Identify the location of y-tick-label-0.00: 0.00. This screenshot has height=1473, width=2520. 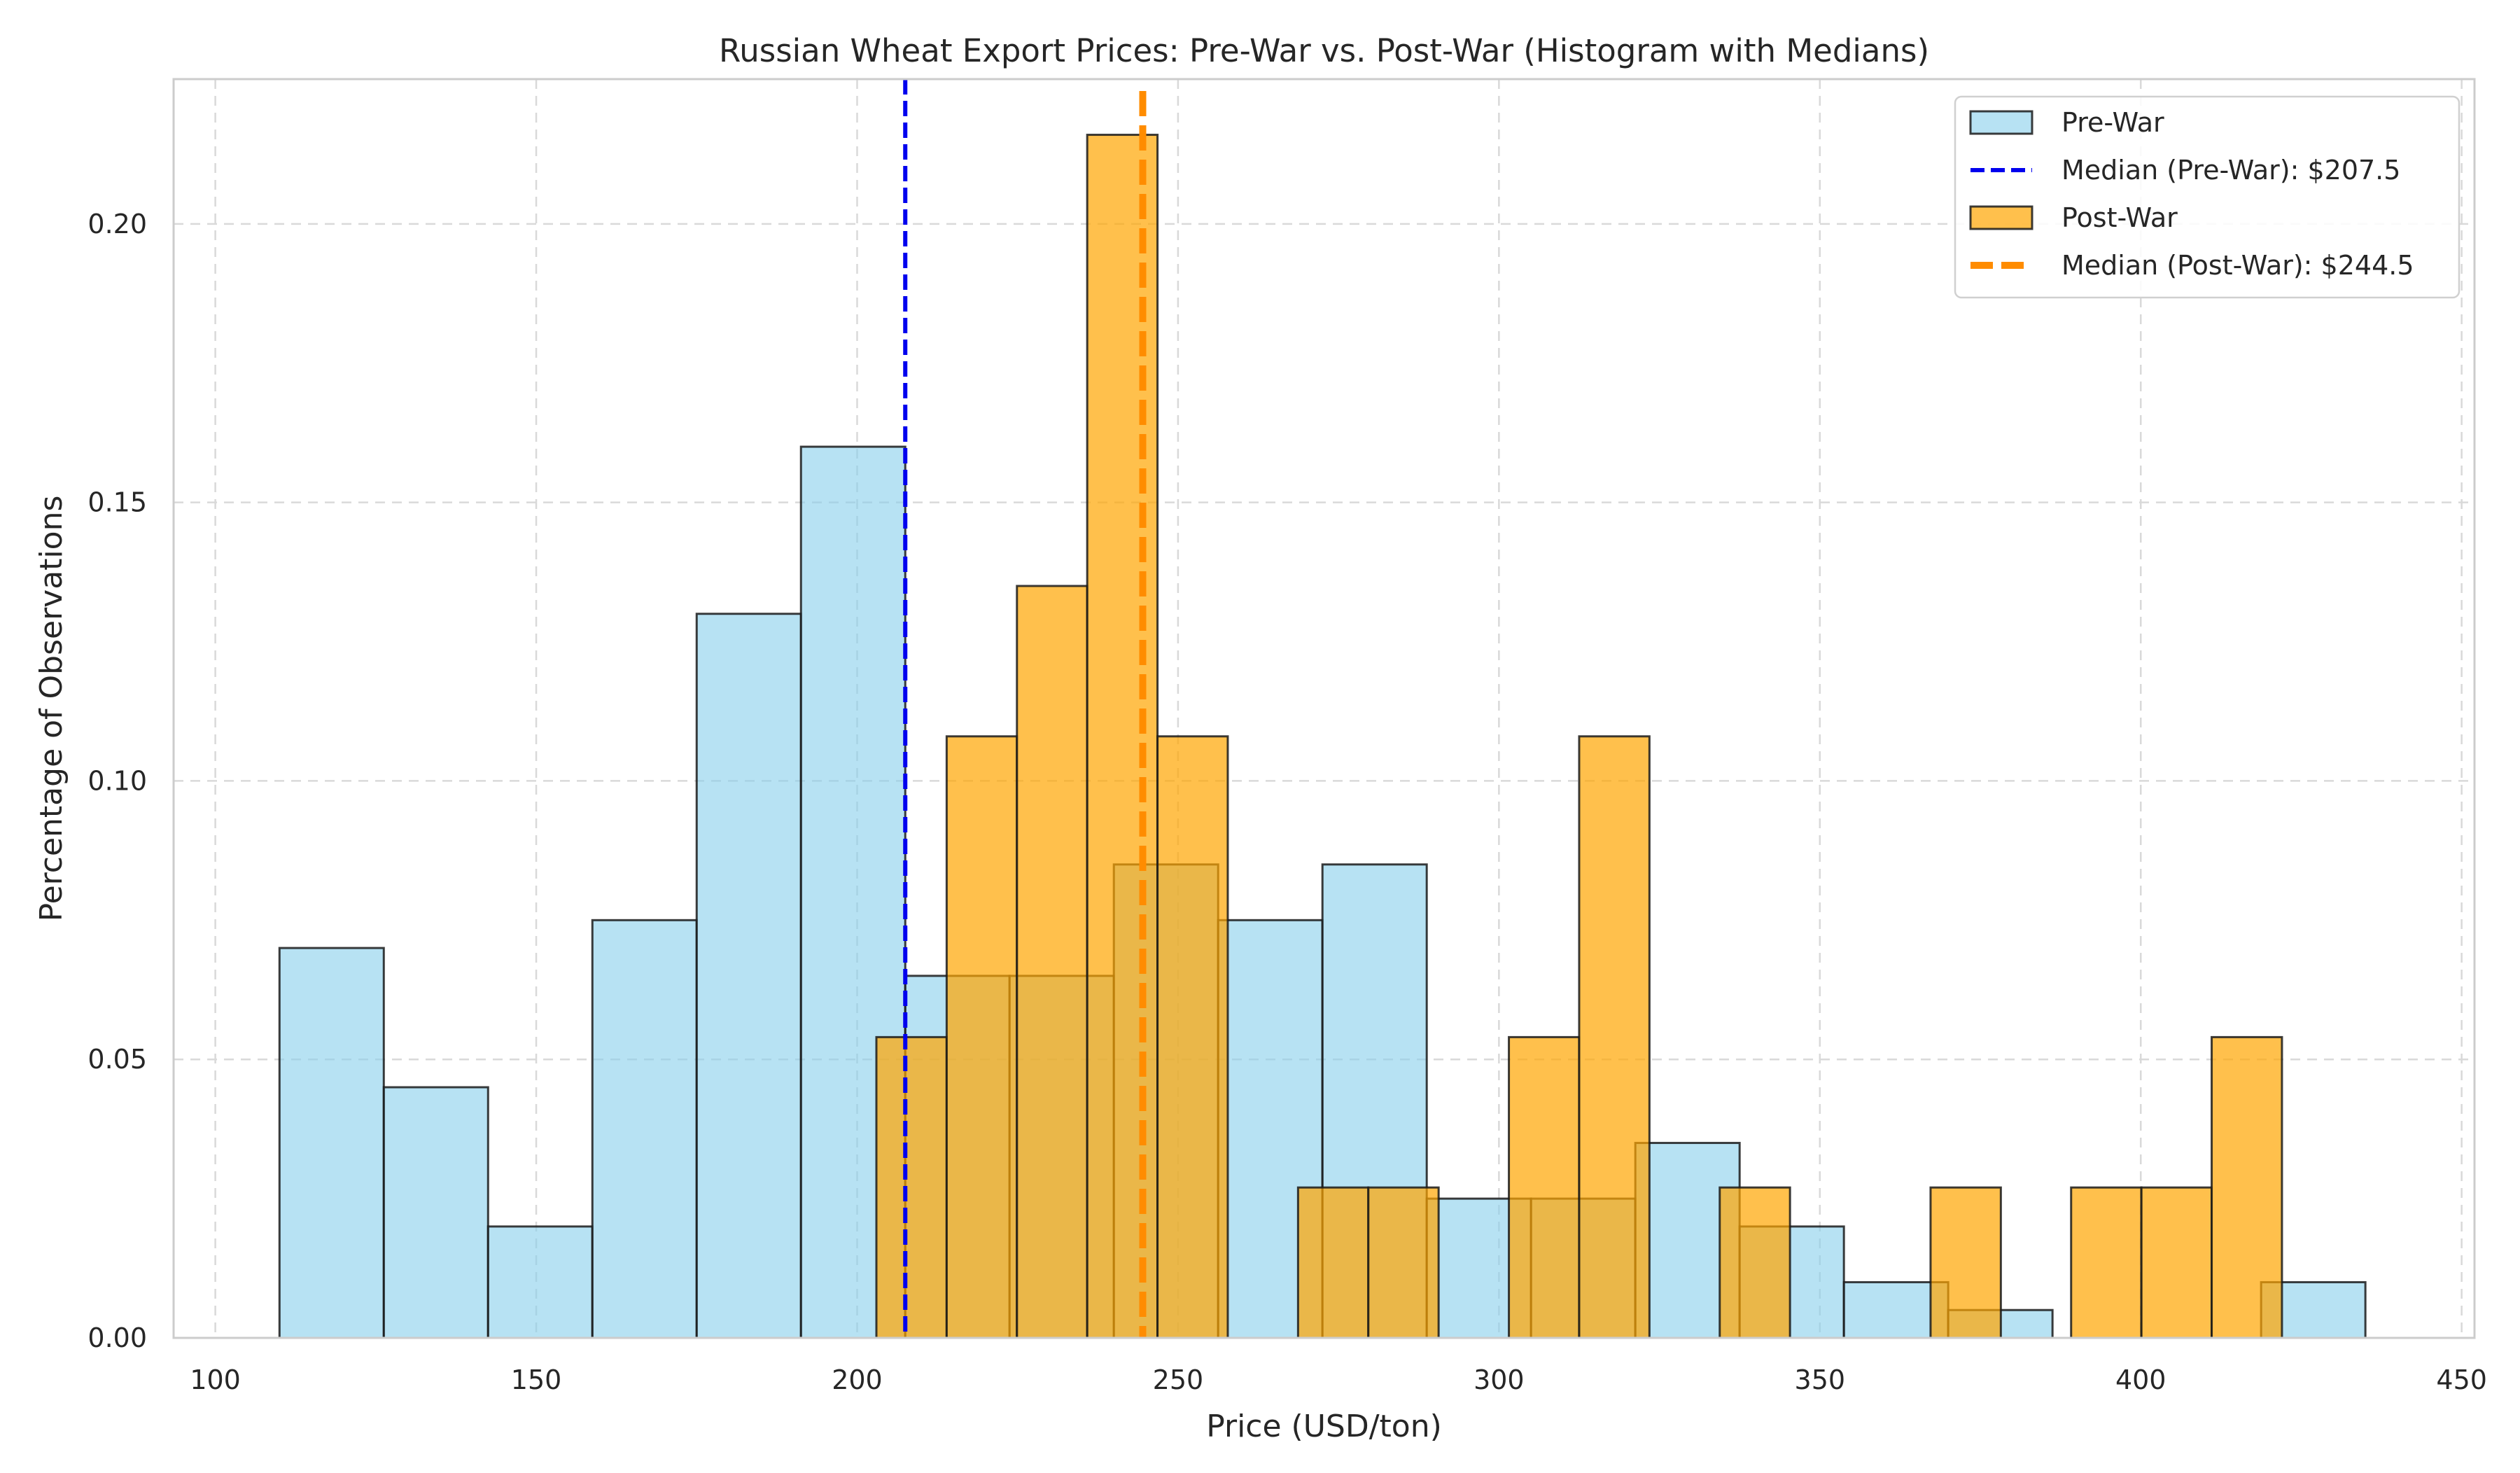
(117, 1337).